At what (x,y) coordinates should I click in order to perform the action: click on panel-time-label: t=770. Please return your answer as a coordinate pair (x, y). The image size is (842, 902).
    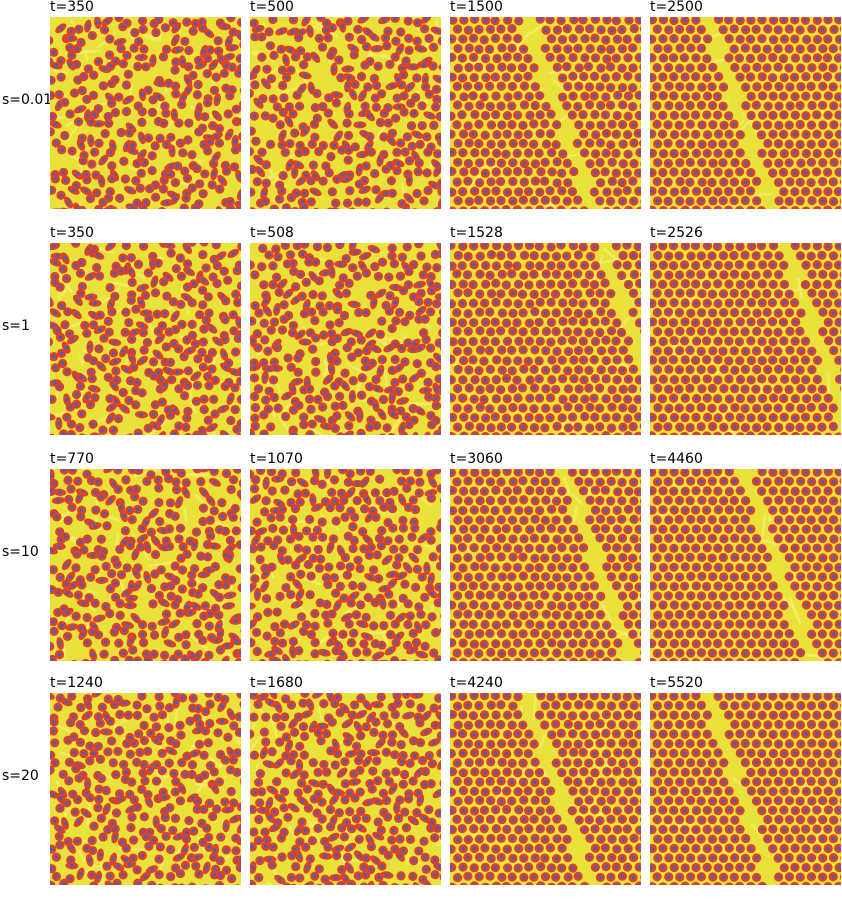
    Looking at the image, I should click on (72, 460).